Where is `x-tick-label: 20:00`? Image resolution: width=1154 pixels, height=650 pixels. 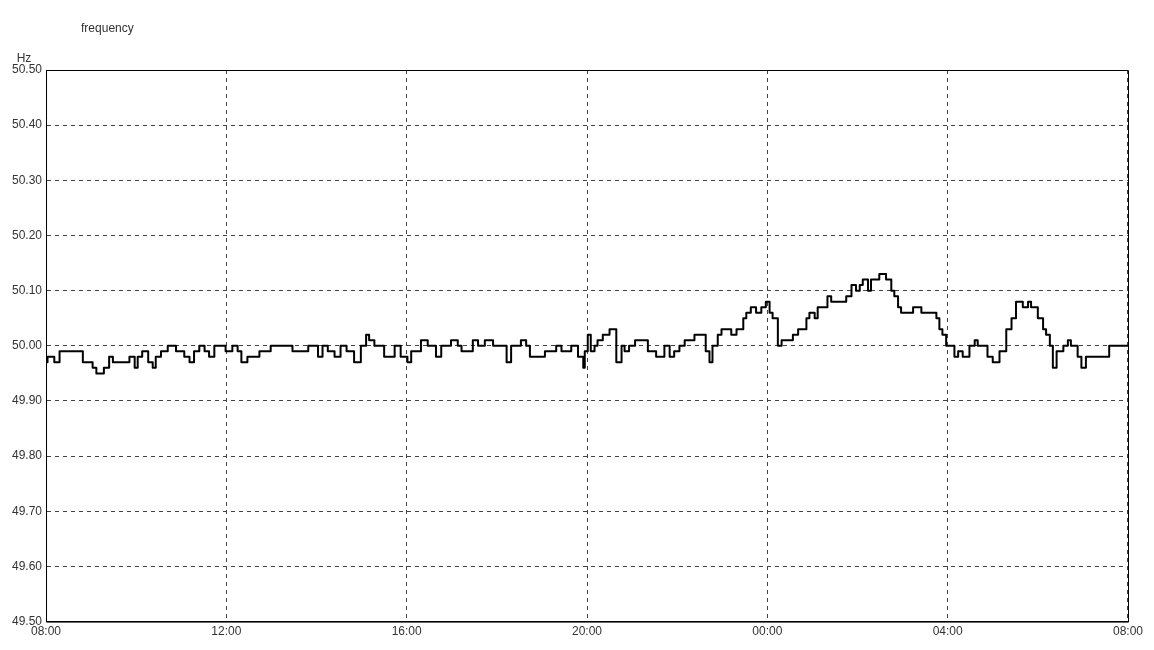 x-tick-label: 20:00 is located at coordinates (587, 631).